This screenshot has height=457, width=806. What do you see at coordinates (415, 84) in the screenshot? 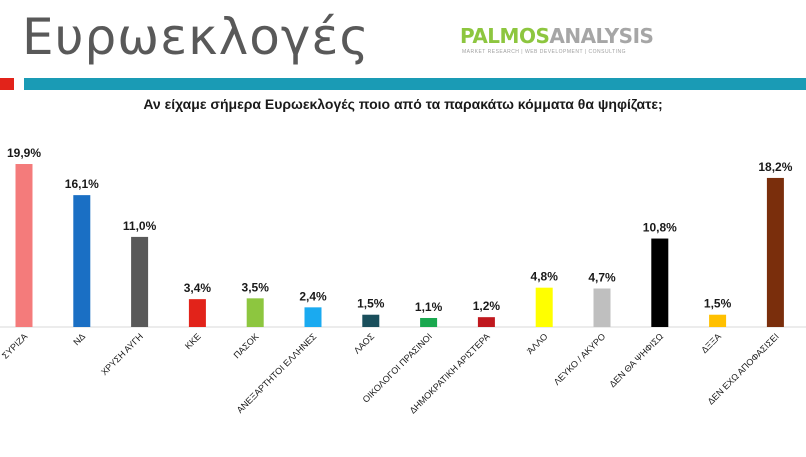
I see `accent-bar` at bounding box center [415, 84].